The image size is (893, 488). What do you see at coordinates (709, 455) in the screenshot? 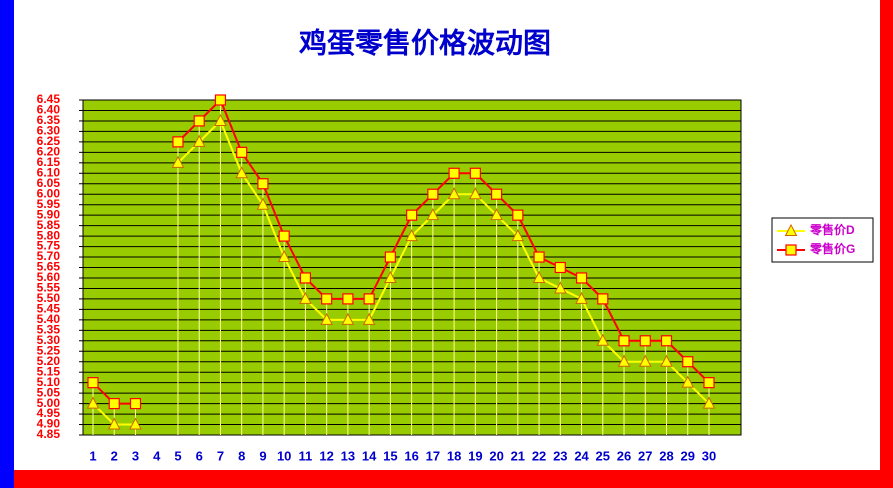
I see `x-tick-label: 30` at bounding box center [709, 455].